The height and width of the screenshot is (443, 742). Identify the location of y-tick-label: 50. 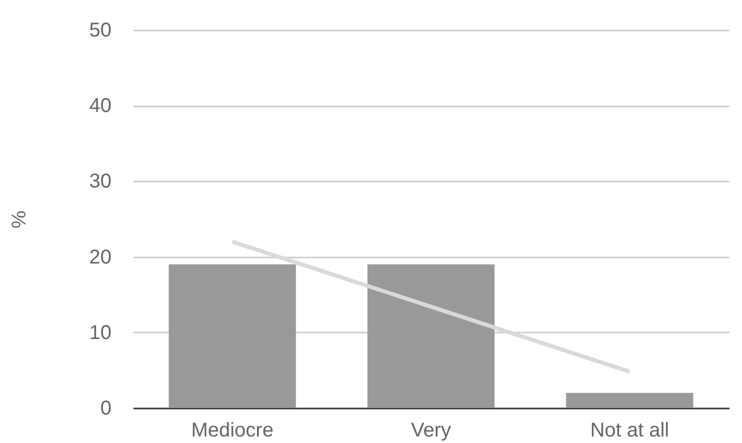
(100, 31).